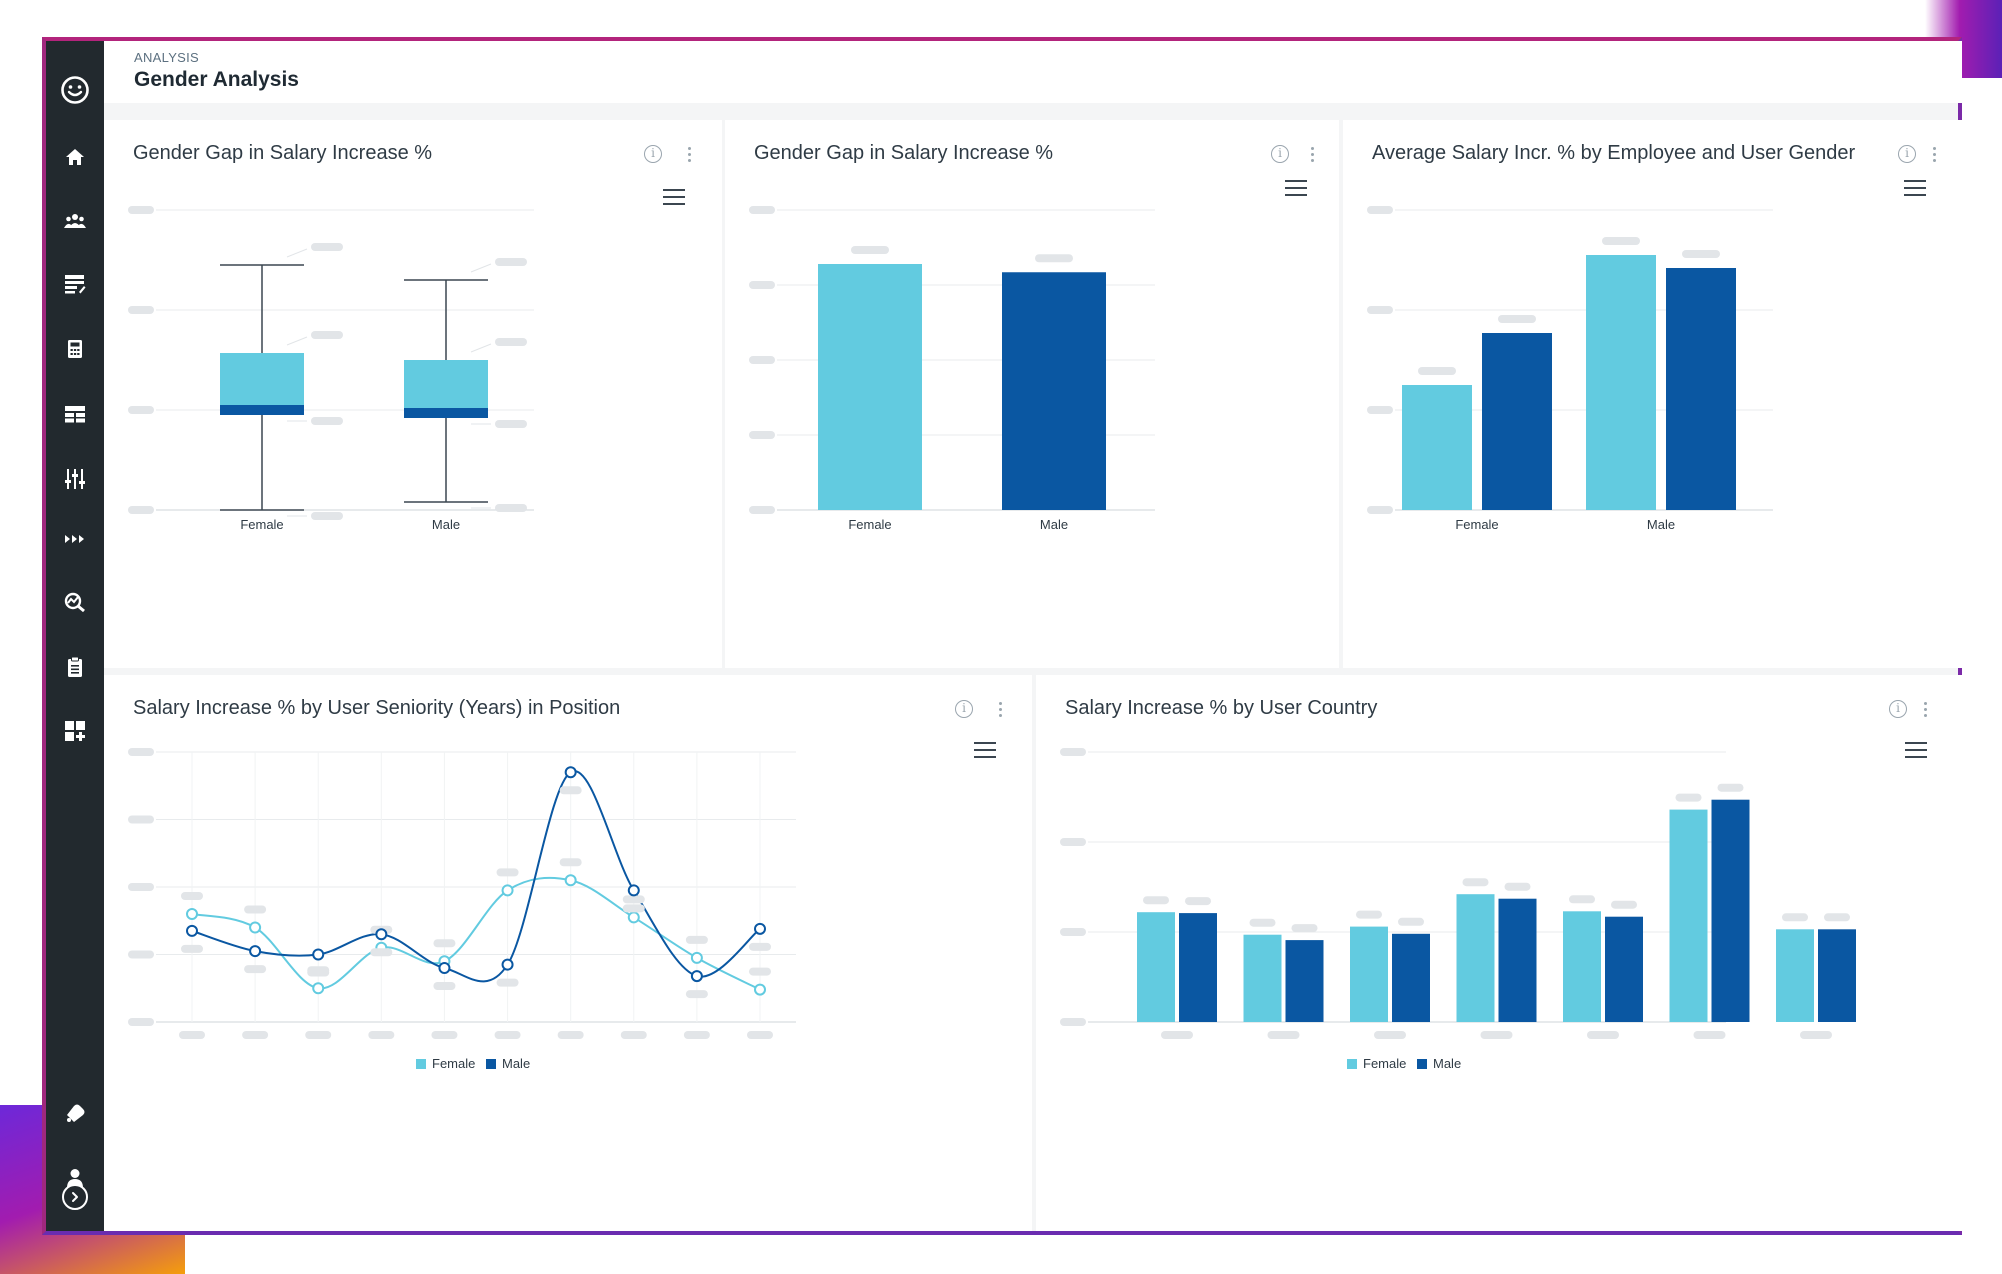 This screenshot has height=1274, width=2002. I want to click on calculator-icon, so click(75, 349).